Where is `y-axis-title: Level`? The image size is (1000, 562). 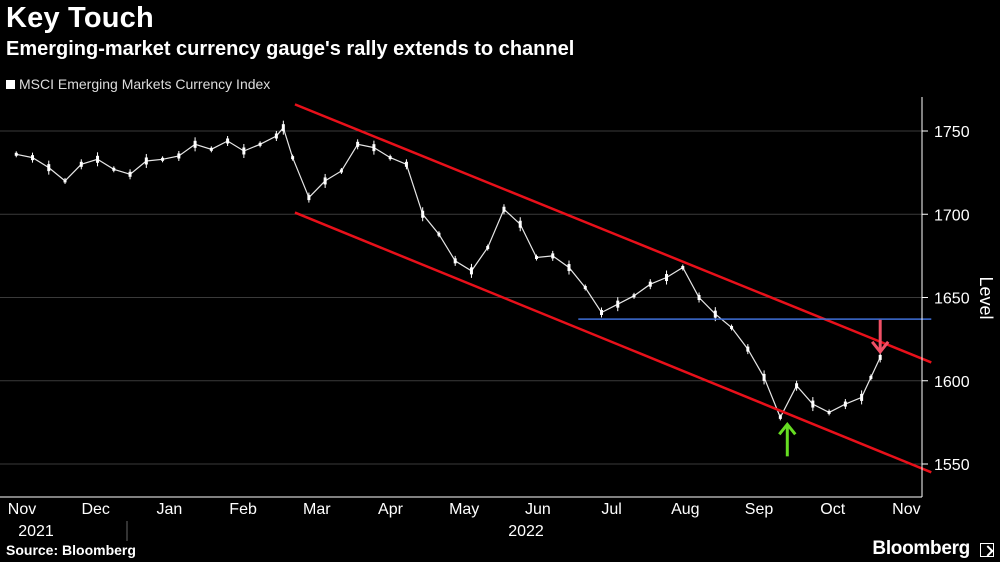
y-axis-title: Level is located at coordinates (986, 297).